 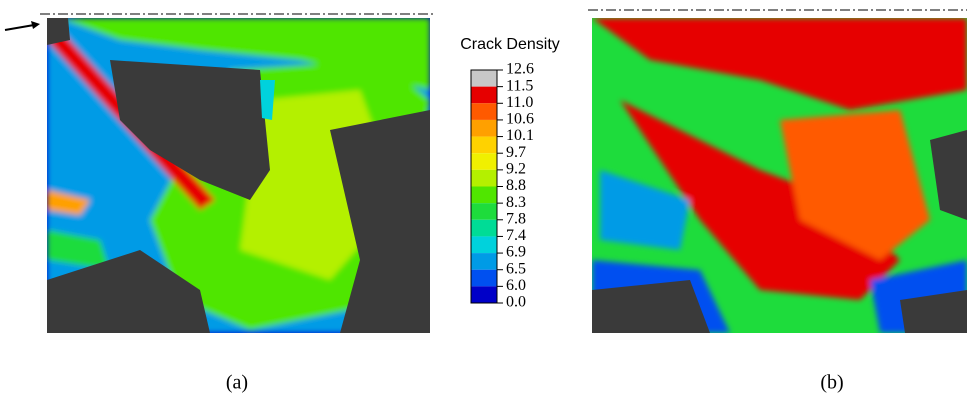 I want to click on level-label: 9.7, so click(x=516, y=152).